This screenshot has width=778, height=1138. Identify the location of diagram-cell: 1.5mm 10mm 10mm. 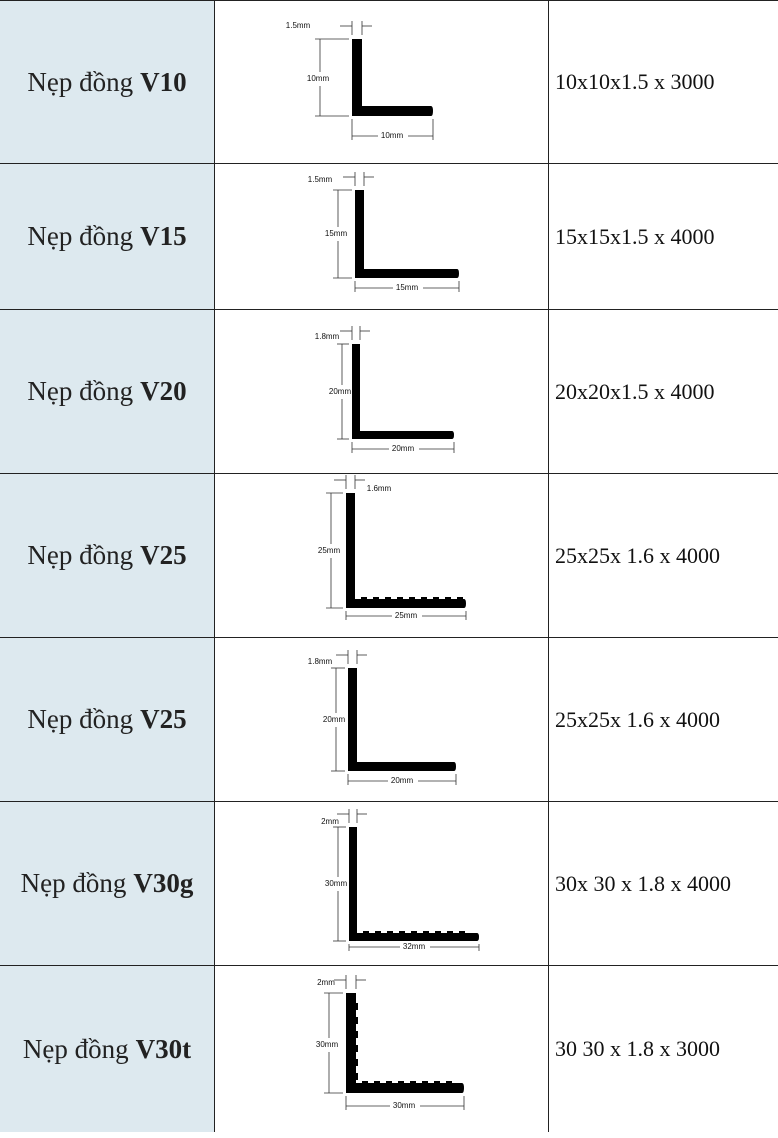
(382, 82).